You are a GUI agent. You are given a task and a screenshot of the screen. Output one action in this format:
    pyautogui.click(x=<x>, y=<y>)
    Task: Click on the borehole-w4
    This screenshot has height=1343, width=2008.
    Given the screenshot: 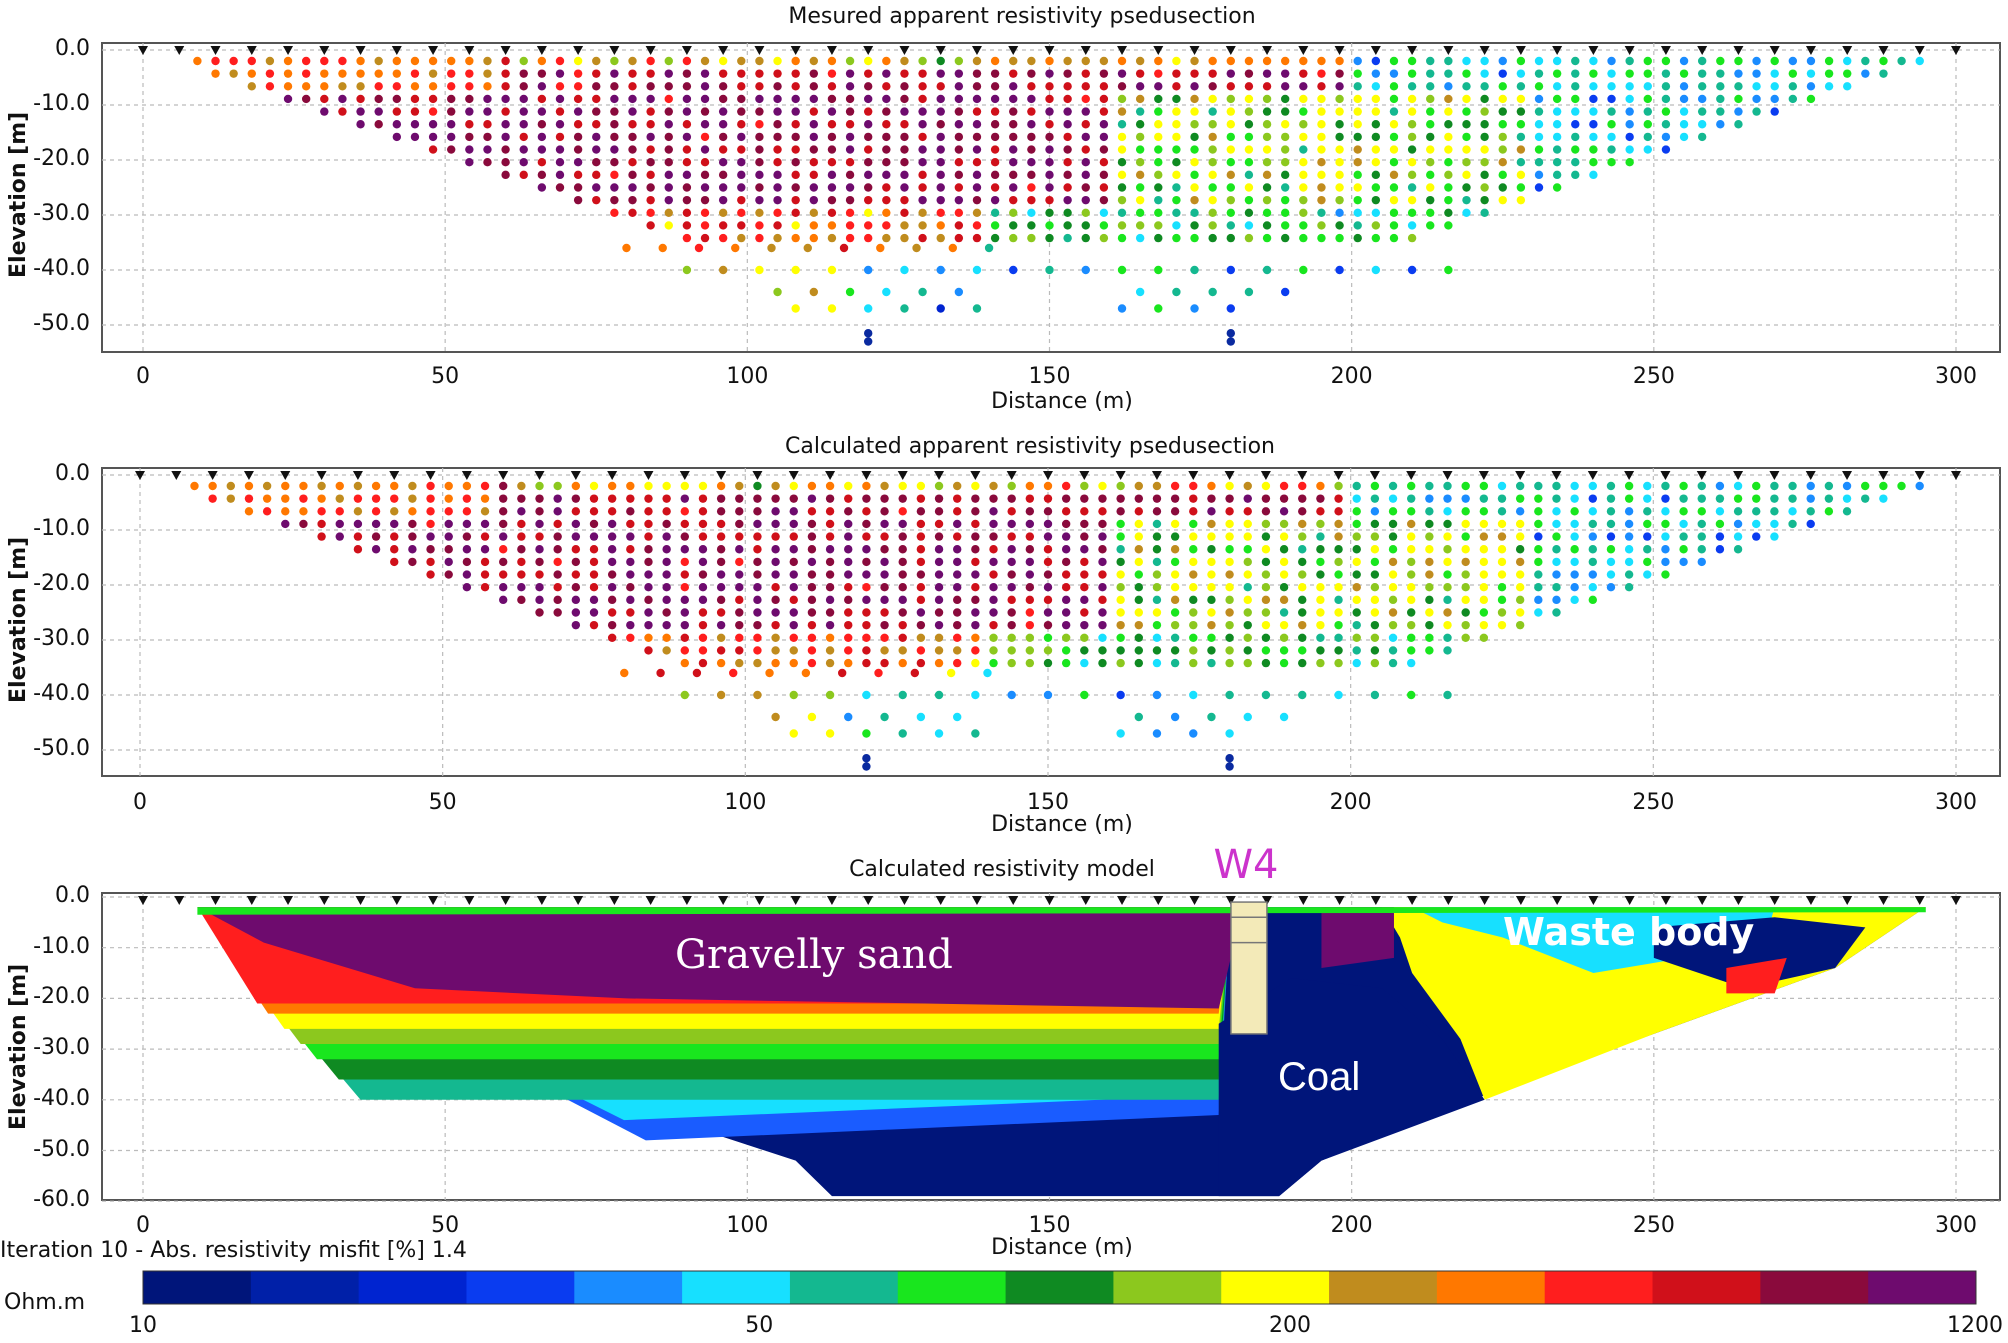 What is the action you would take?
    pyautogui.click(x=1249, y=968)
    